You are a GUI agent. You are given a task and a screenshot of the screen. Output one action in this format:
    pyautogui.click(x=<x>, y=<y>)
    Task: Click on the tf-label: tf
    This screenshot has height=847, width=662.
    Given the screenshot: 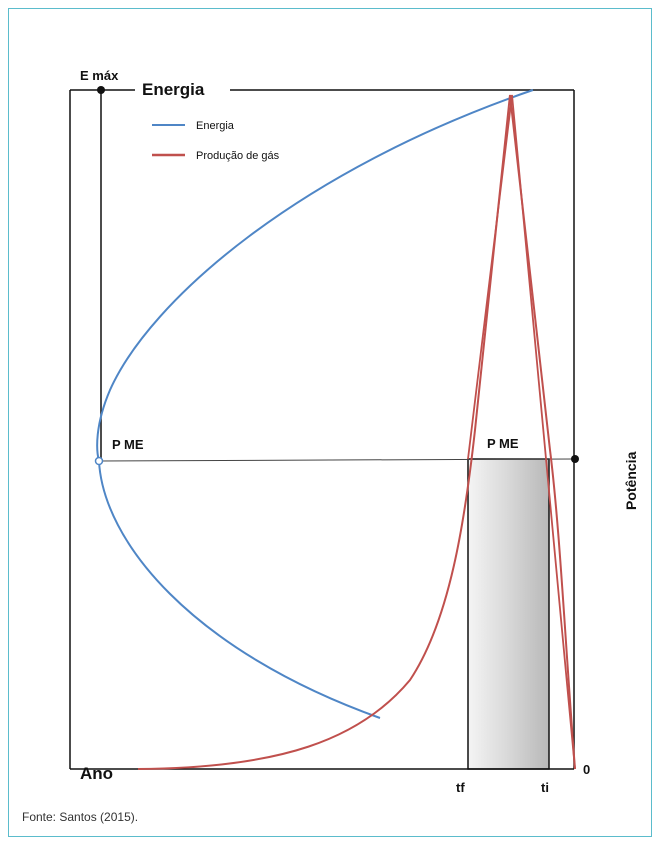 What is the action you would take?
    pyautogui.click(x=460, y=787)
    